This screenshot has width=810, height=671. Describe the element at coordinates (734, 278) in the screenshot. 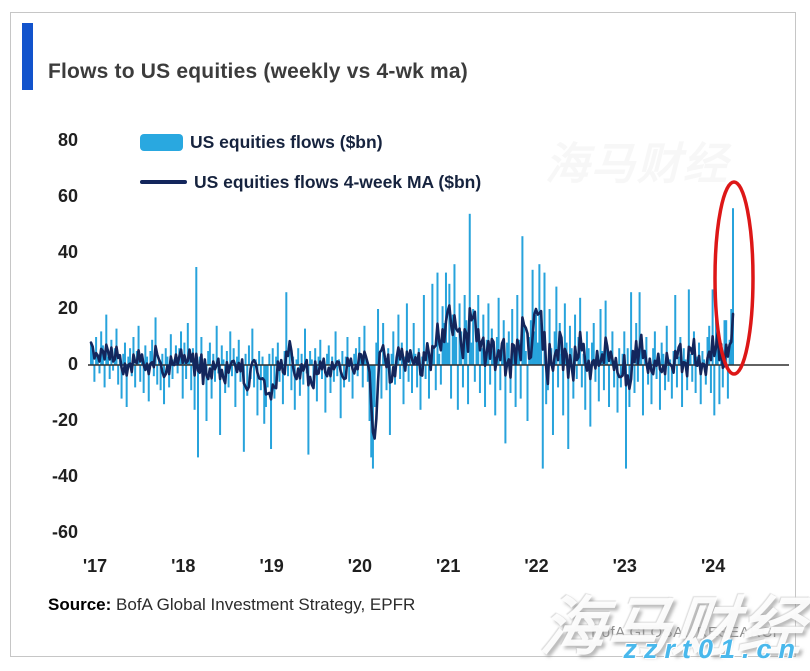

I see `highlight-ellipse` at that location.